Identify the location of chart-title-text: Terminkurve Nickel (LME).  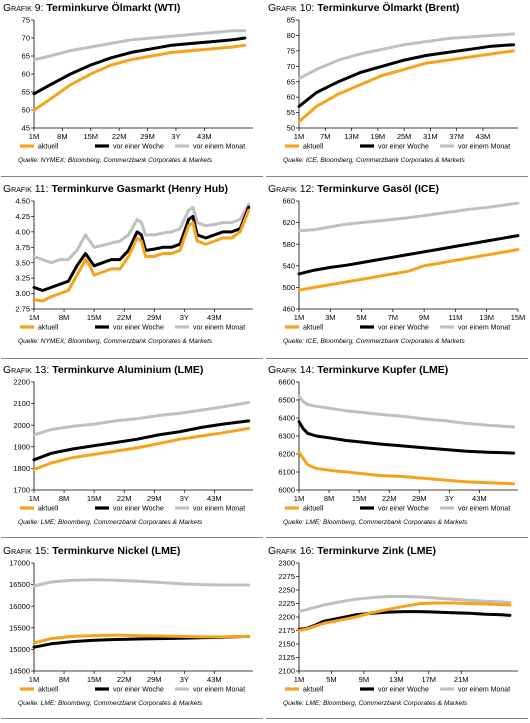
(116, 551).